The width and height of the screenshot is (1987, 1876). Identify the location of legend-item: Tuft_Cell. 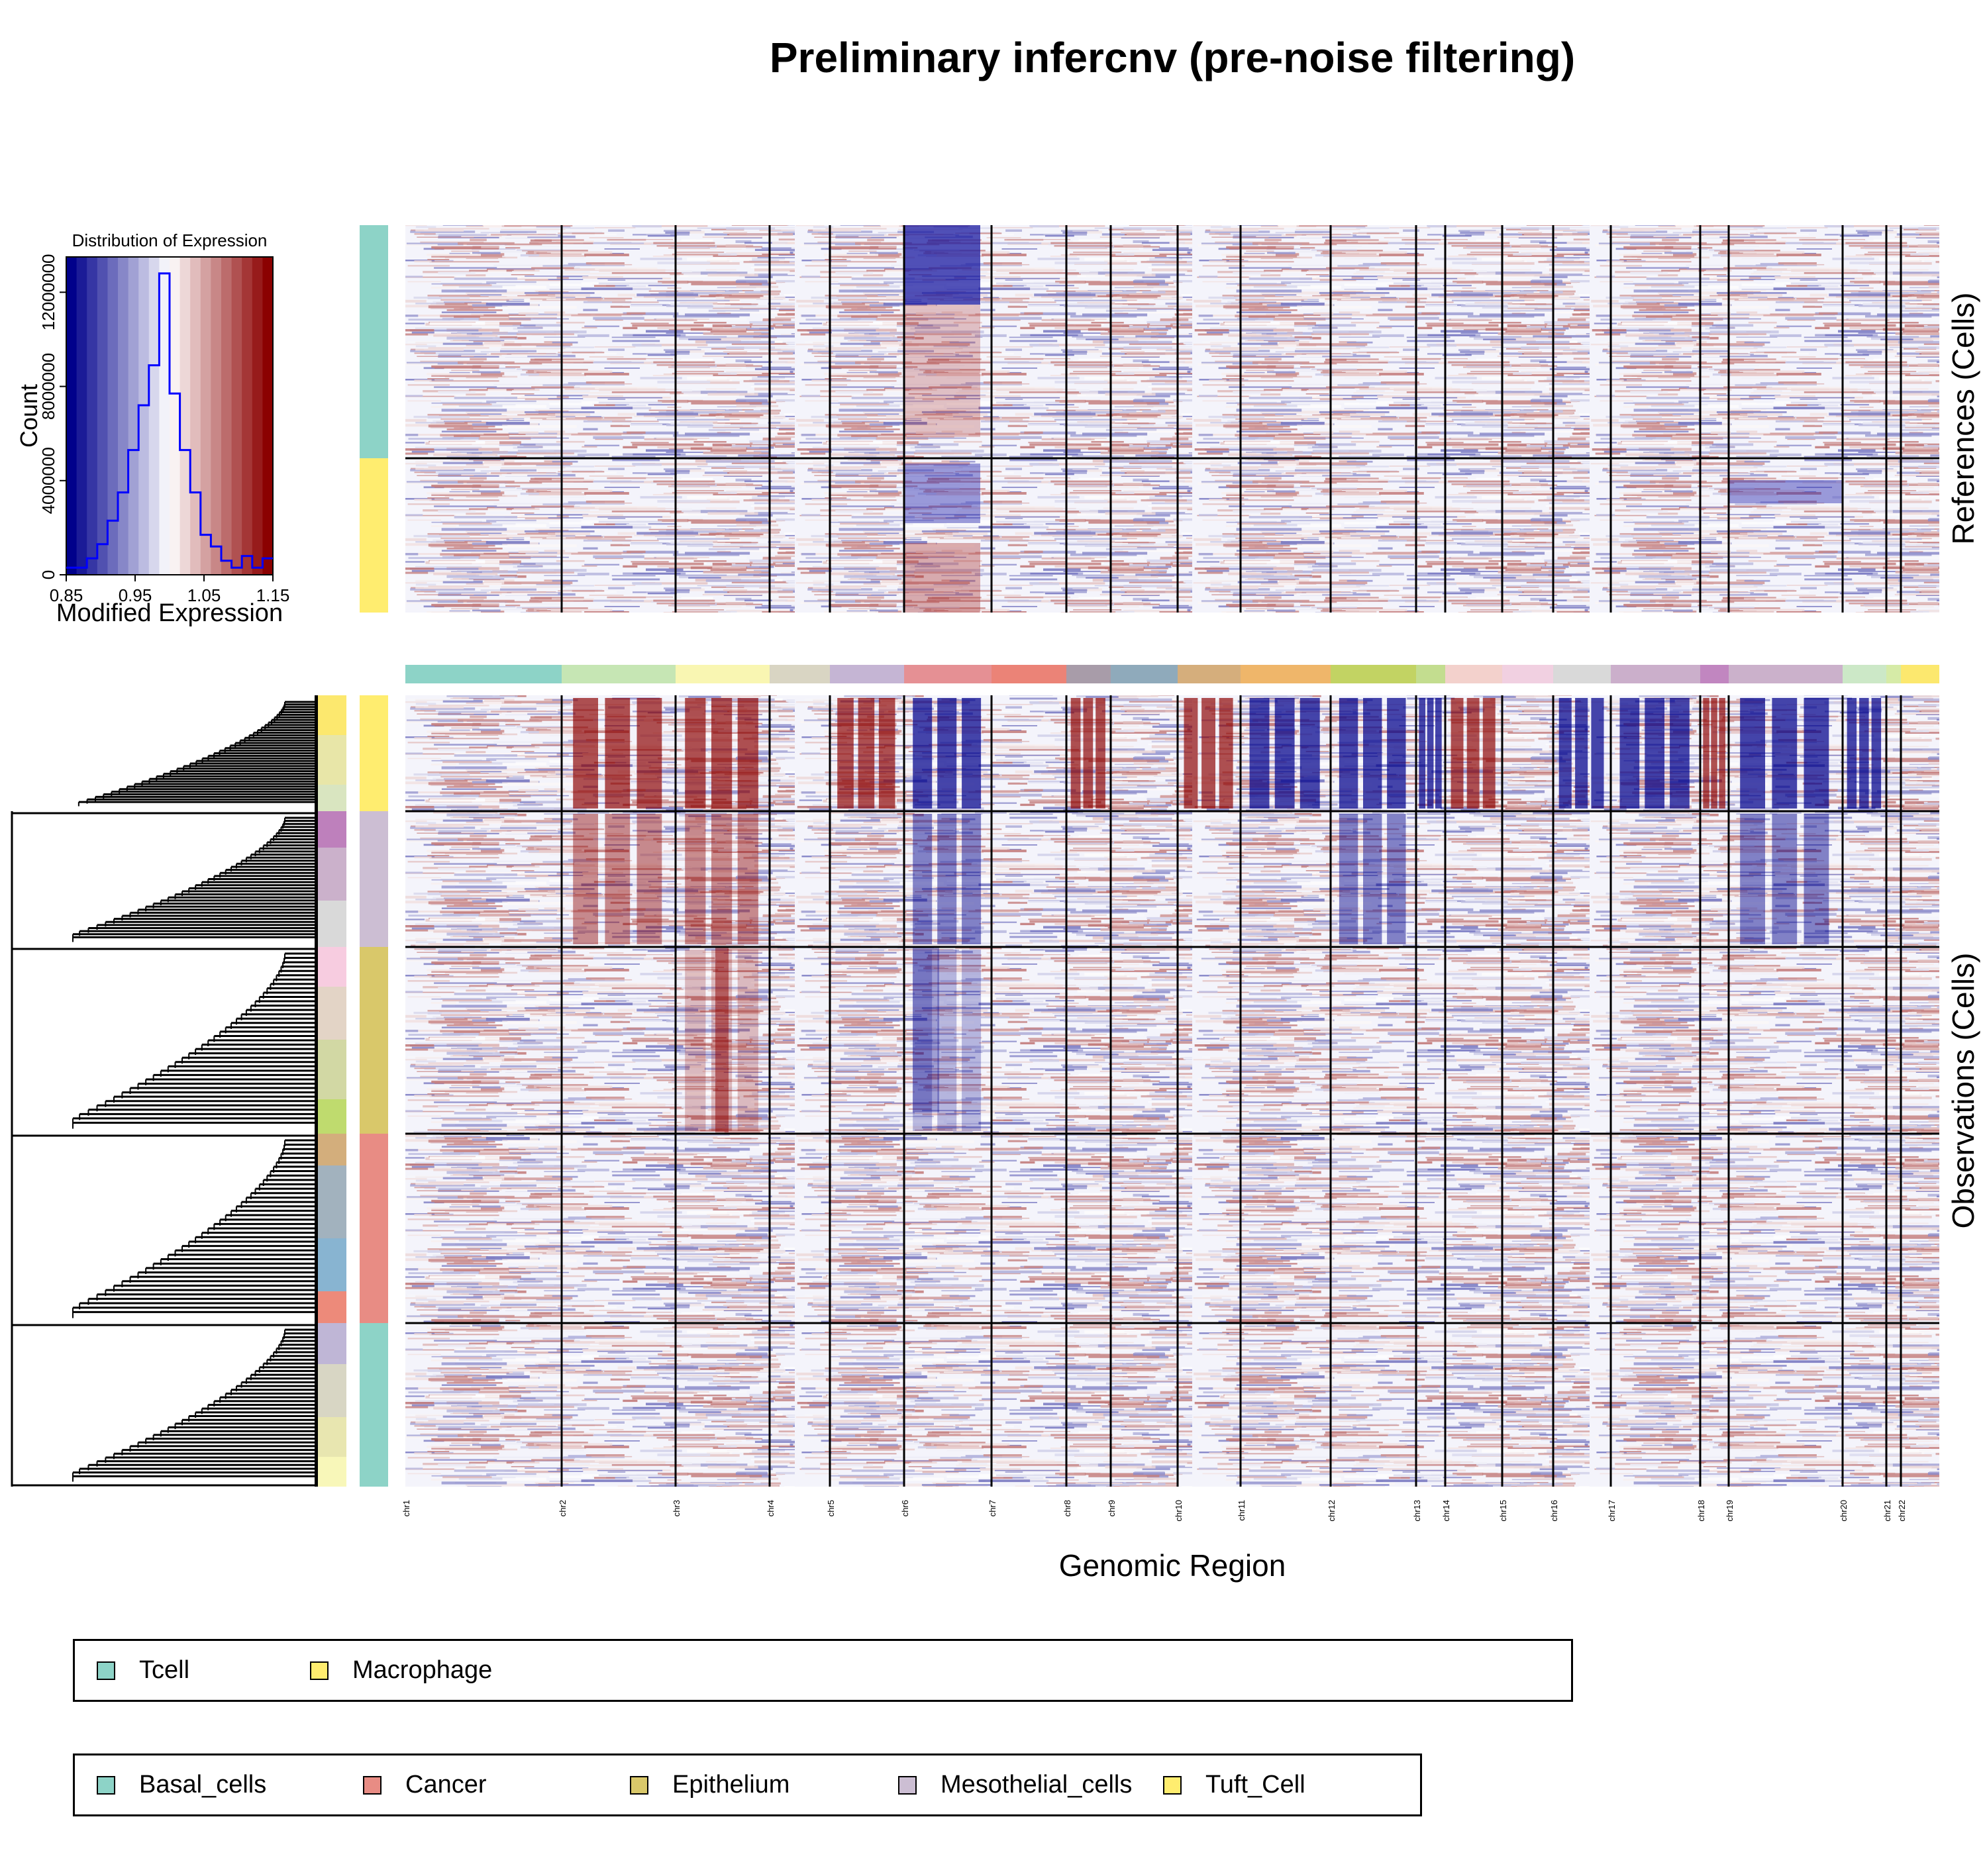
(1234, 1784).